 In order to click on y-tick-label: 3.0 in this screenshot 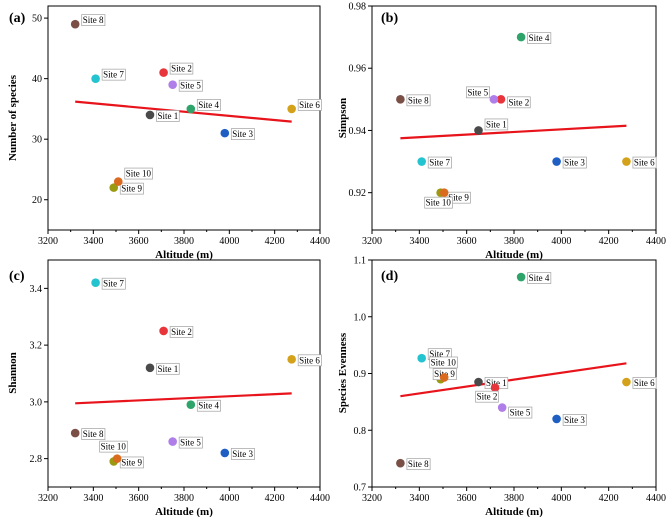, I will do `click(36, 402)`.